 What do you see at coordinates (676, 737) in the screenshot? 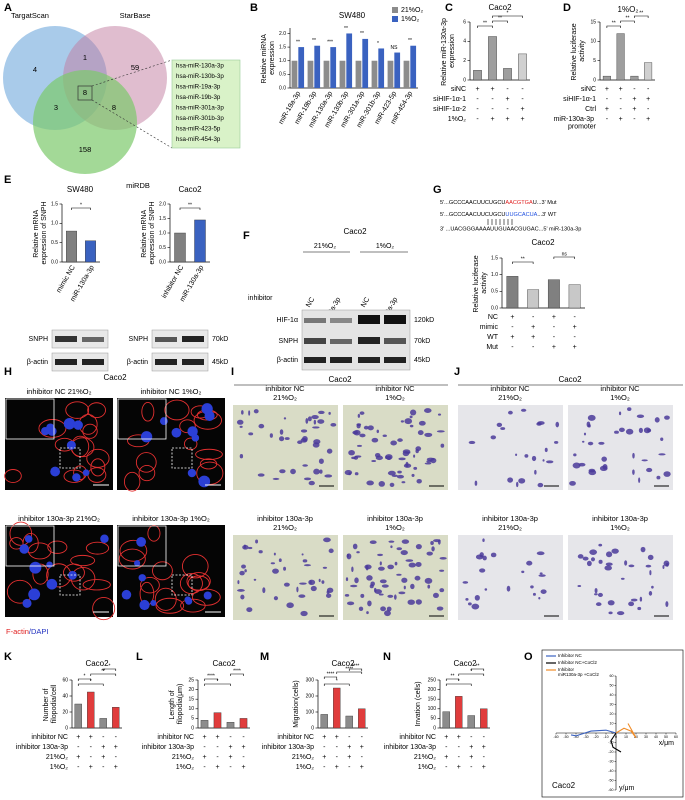
I see `x-tick-label: 60` at bounding box center [676, 737].